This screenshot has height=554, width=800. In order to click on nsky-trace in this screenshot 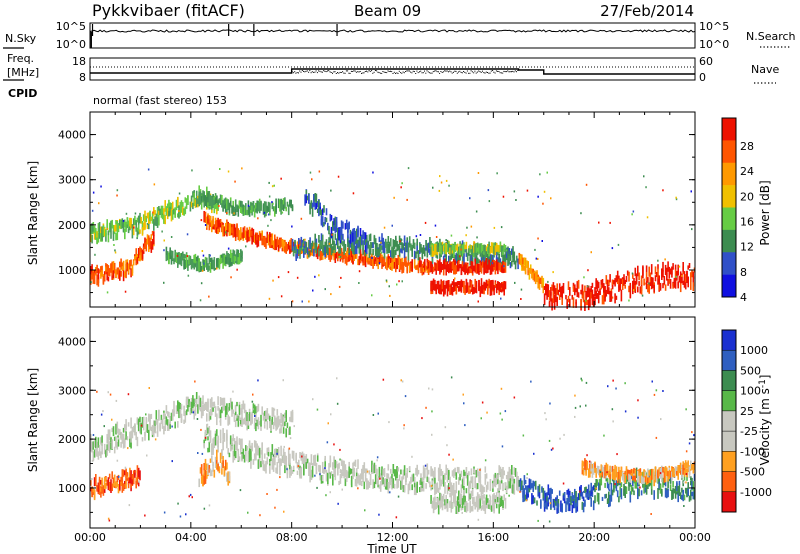, I will do `click(392, 36)`.